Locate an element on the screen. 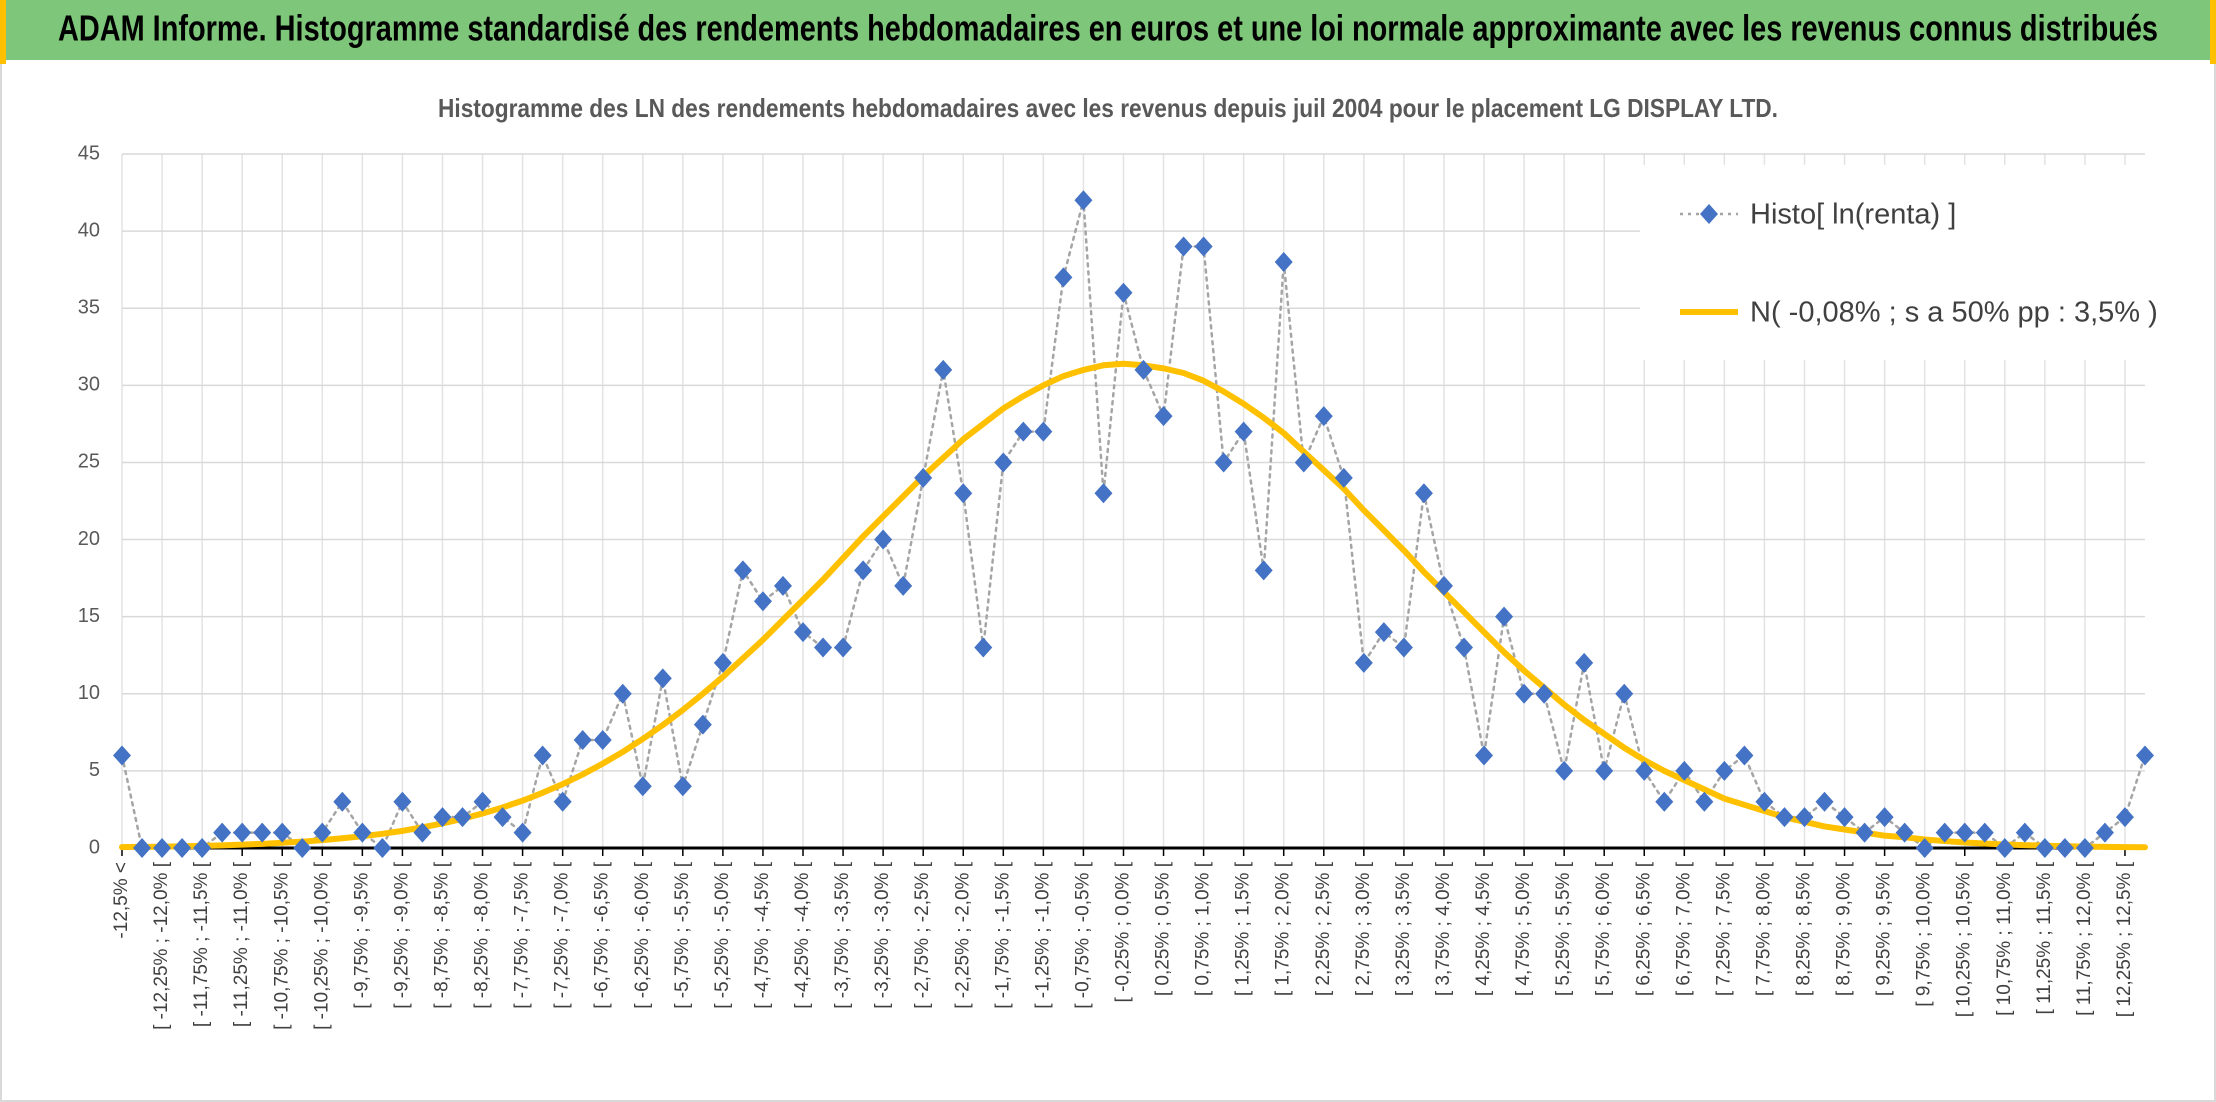 Image resolution: width=2216 pixels, height=1102 pixels. x-tick-label: [ -0,75% ; -0,5% [ is located at coordinates (1082, 935).